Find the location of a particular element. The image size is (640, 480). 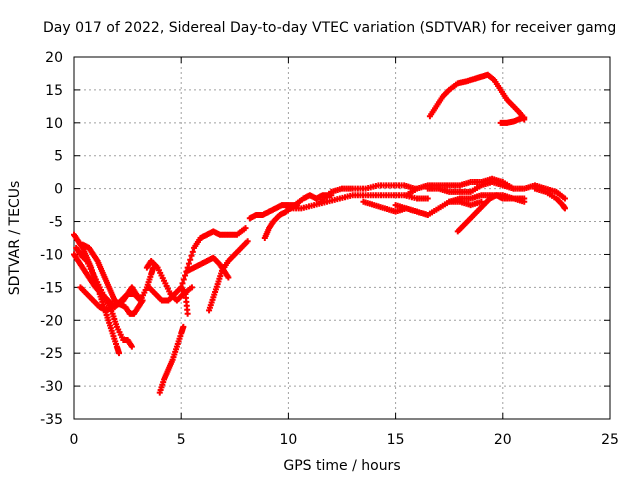

x-axis-title: GPS time / hours is located at coordinates (341, 466).